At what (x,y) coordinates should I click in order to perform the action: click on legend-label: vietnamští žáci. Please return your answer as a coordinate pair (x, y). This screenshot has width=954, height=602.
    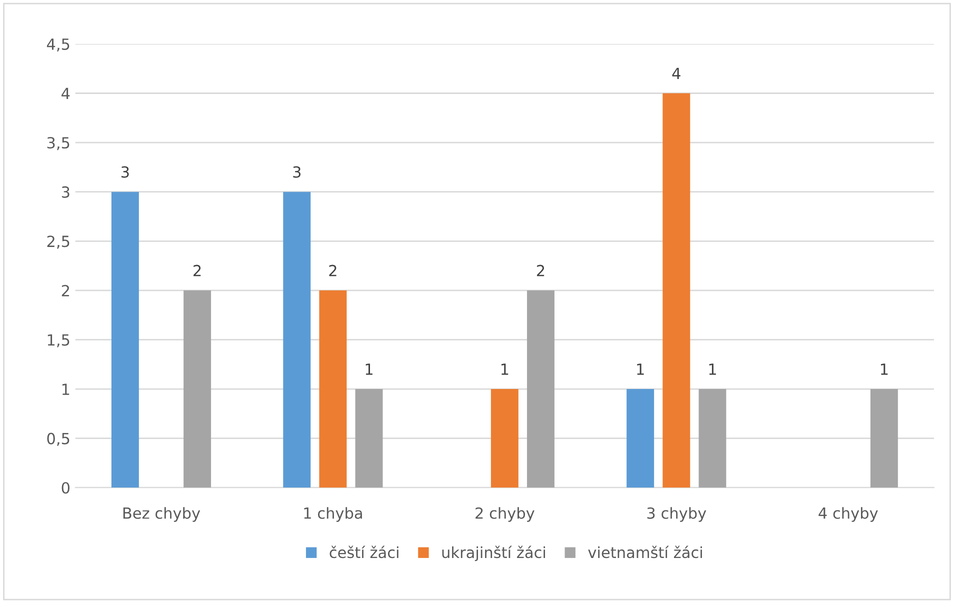
    Looking at the image, I should click on (645, 552).